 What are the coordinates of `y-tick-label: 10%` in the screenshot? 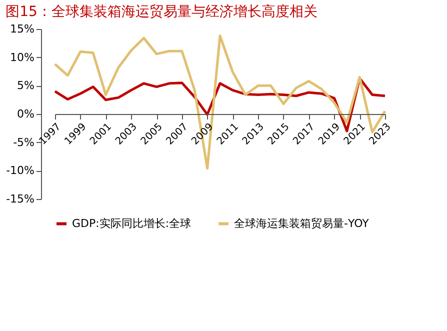 It's located at (22, 57).